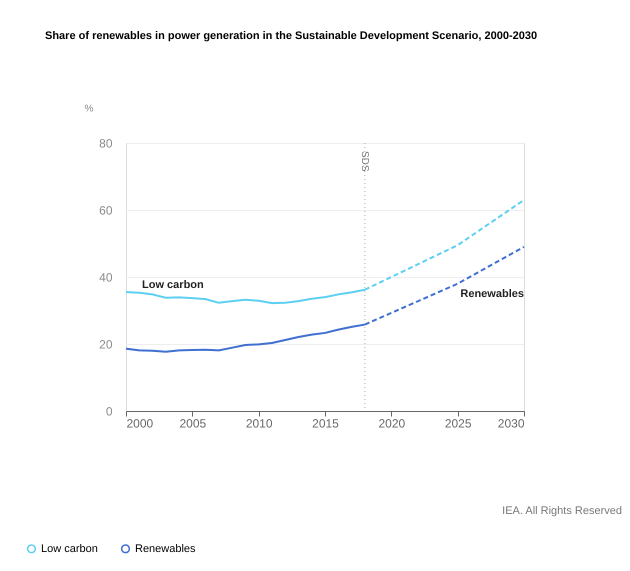  I want to click on y-tick-label: 80, so click(106, 143).